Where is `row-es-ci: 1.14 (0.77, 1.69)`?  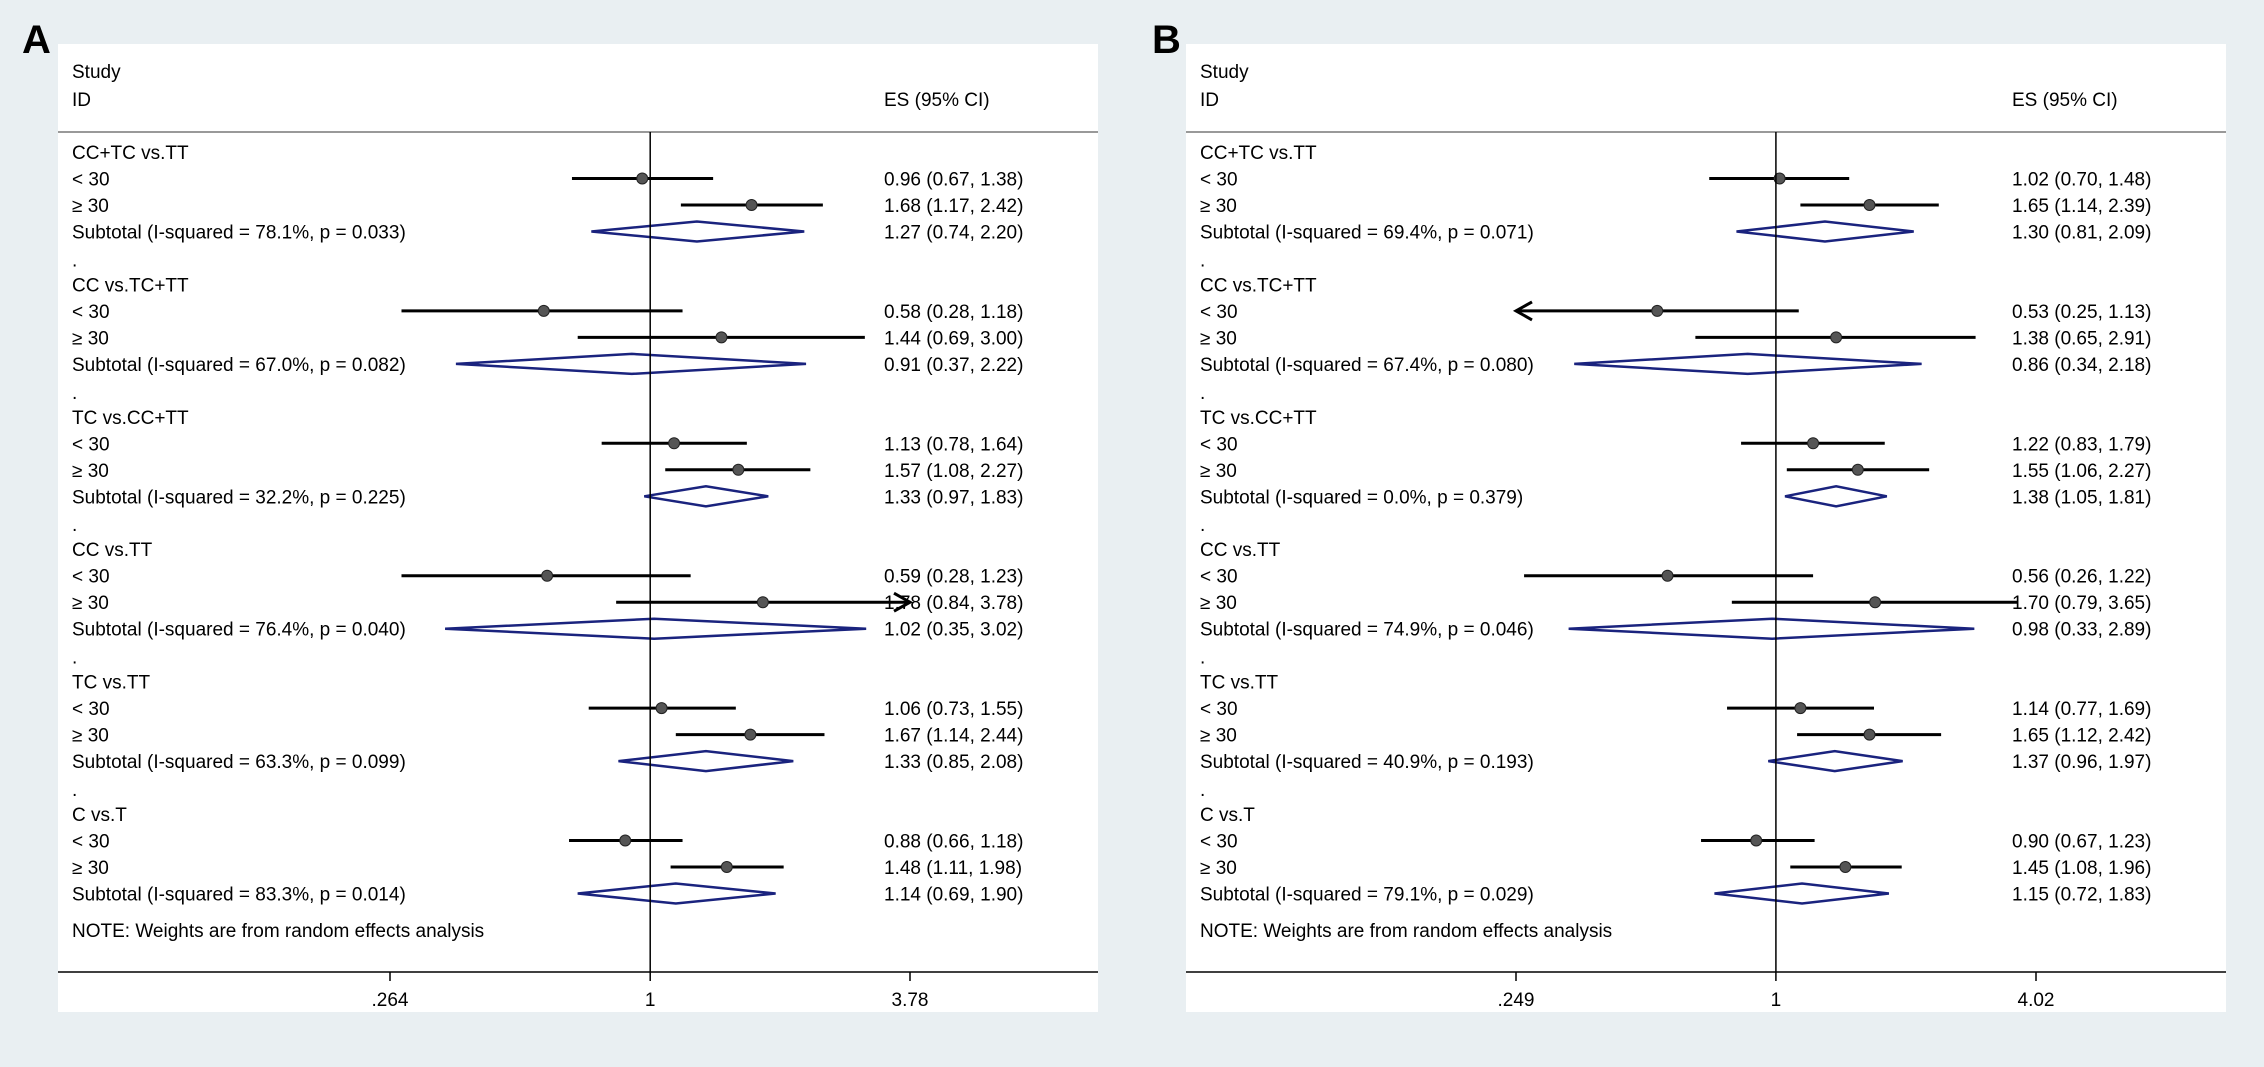 row-es-ci: 1.14 (0.77, 1.69) is located at coordinates (2081, 709).